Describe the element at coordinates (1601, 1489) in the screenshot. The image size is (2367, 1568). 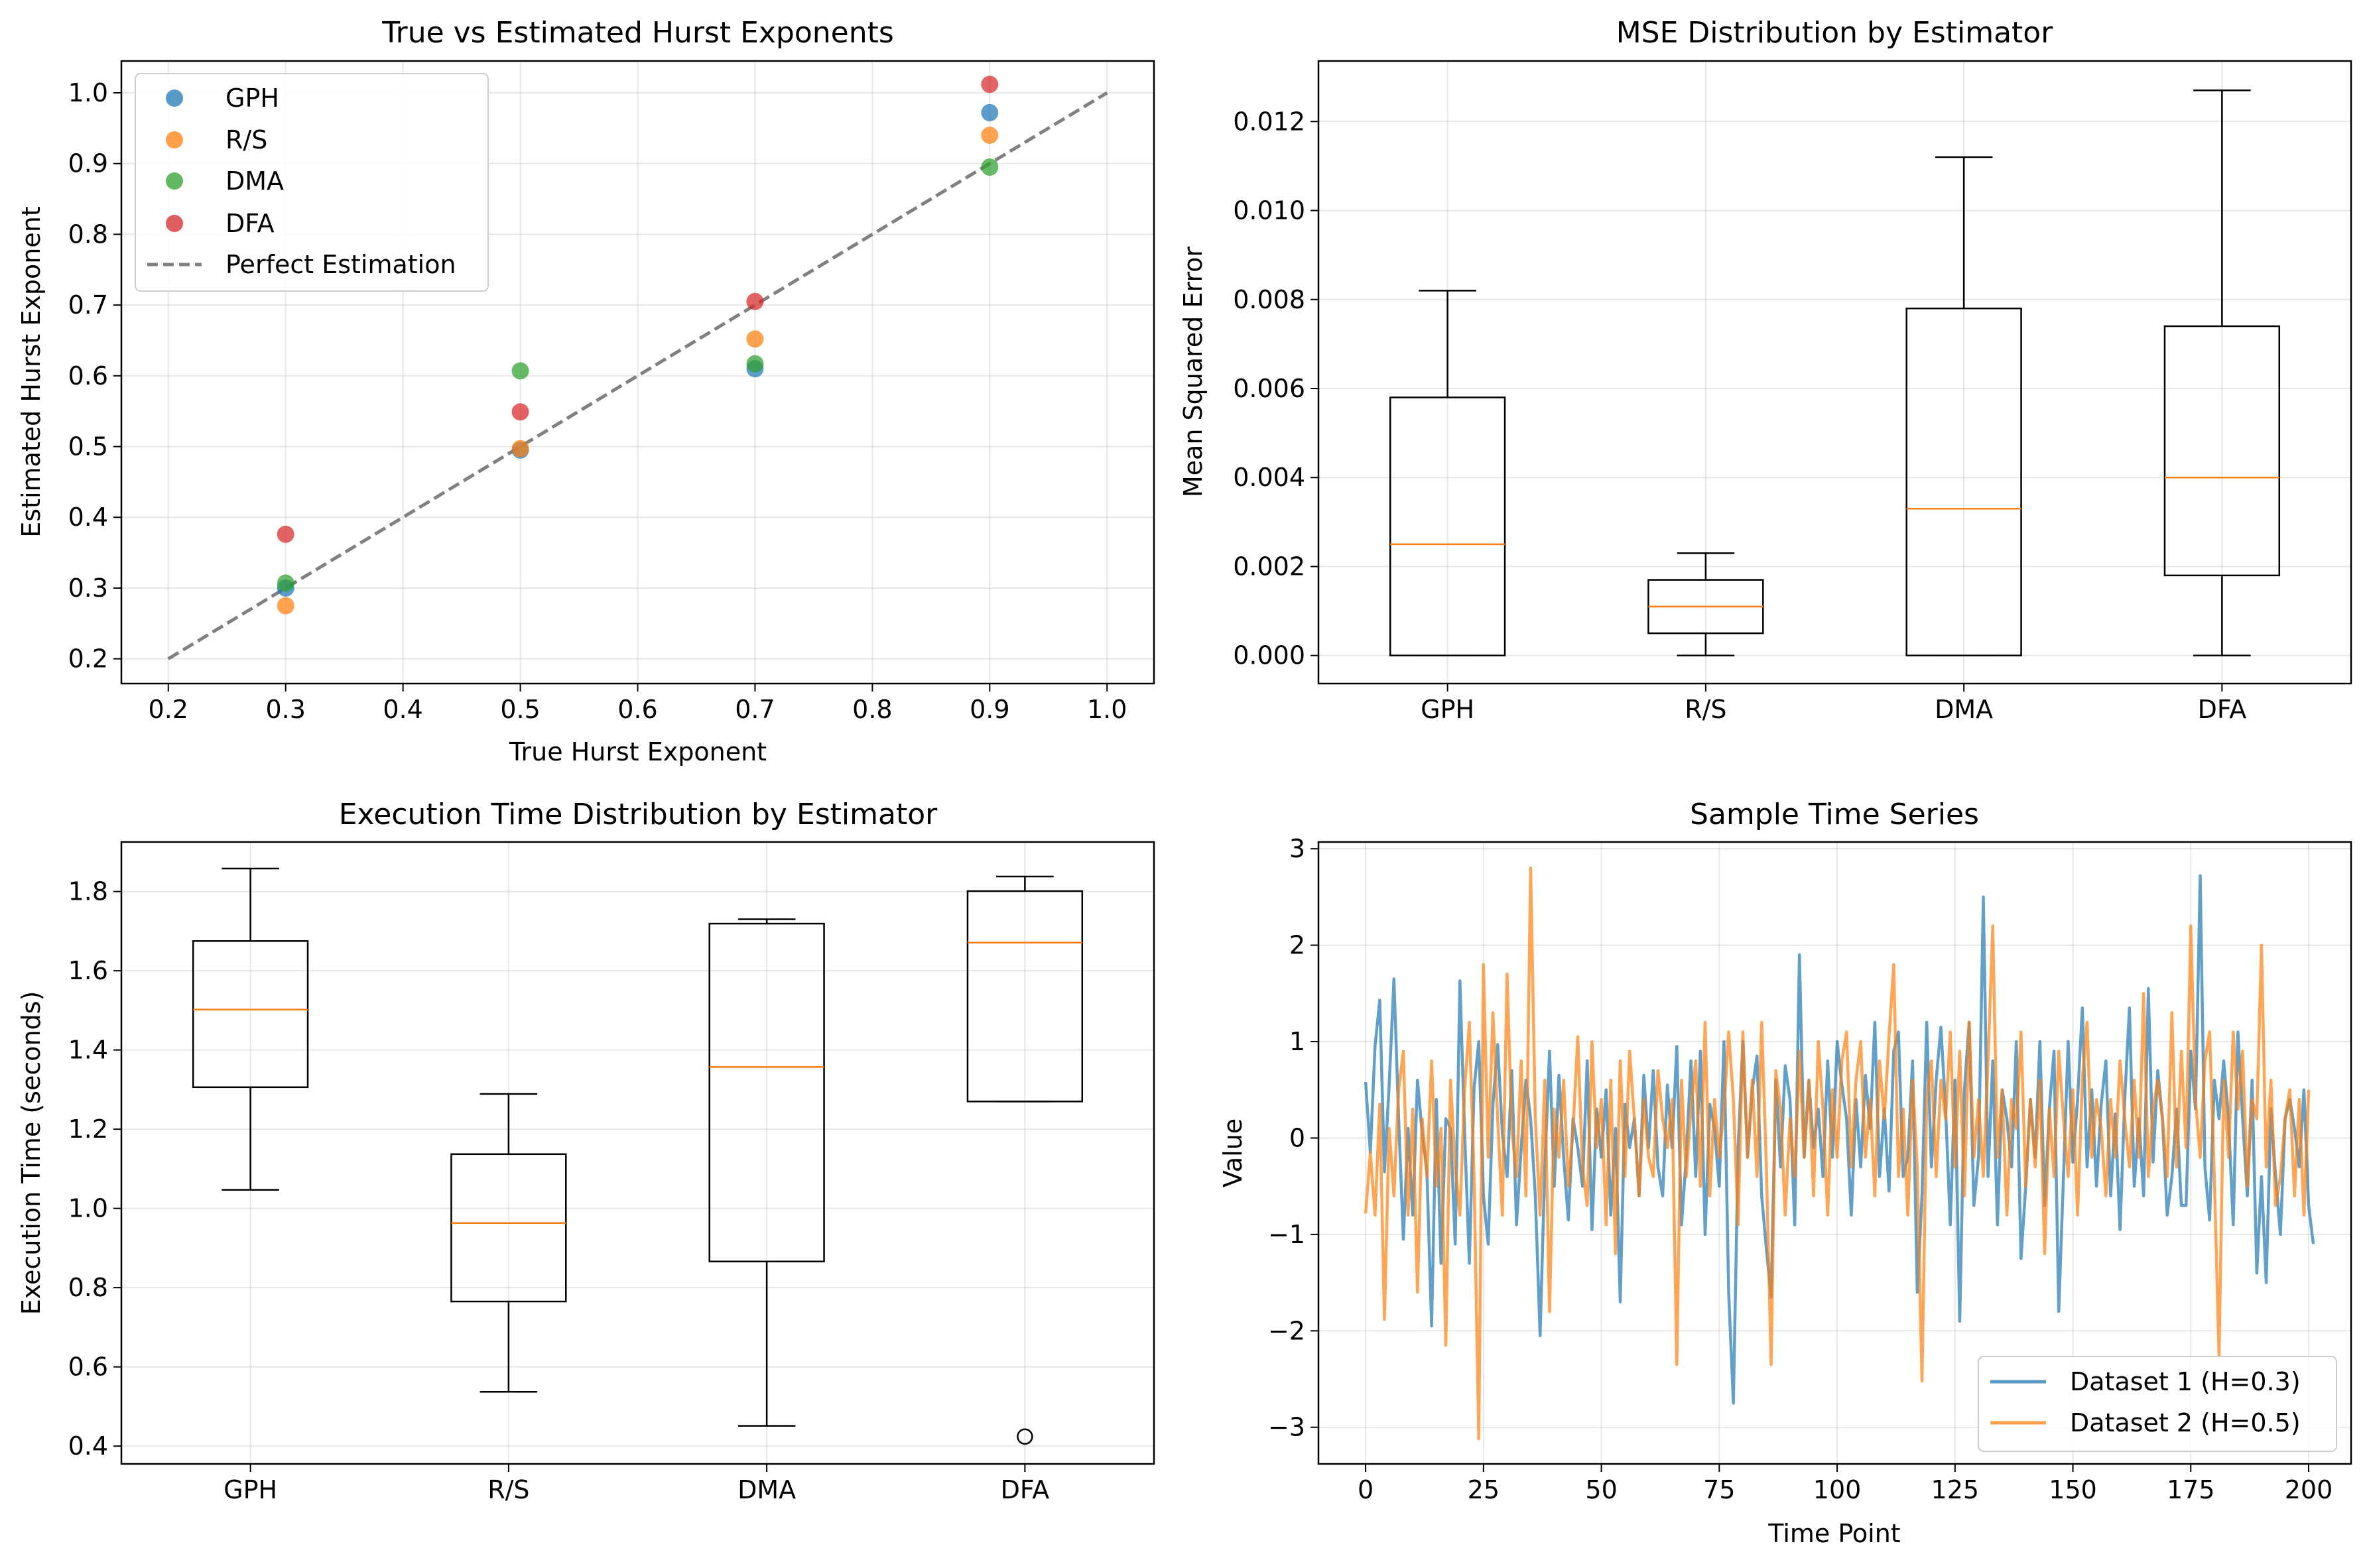
I see `x-tick-label: 50` at that location.